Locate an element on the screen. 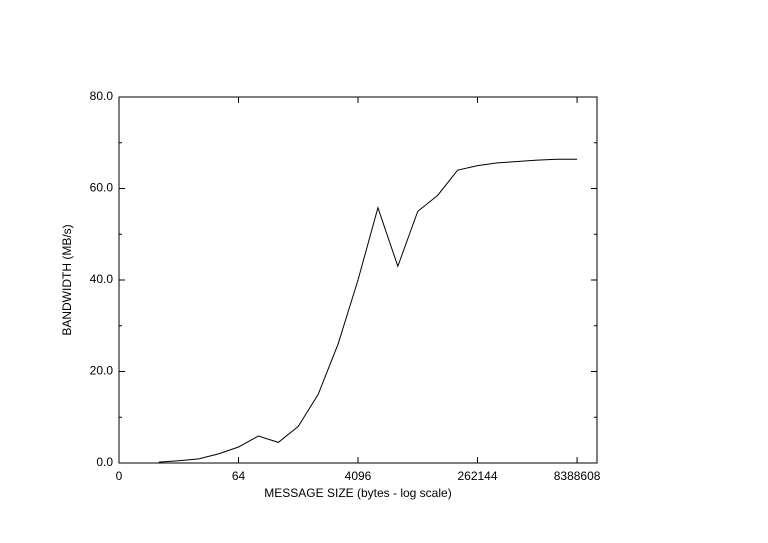  y-tick-label: 20.0 is located at coordinates (102, 371).